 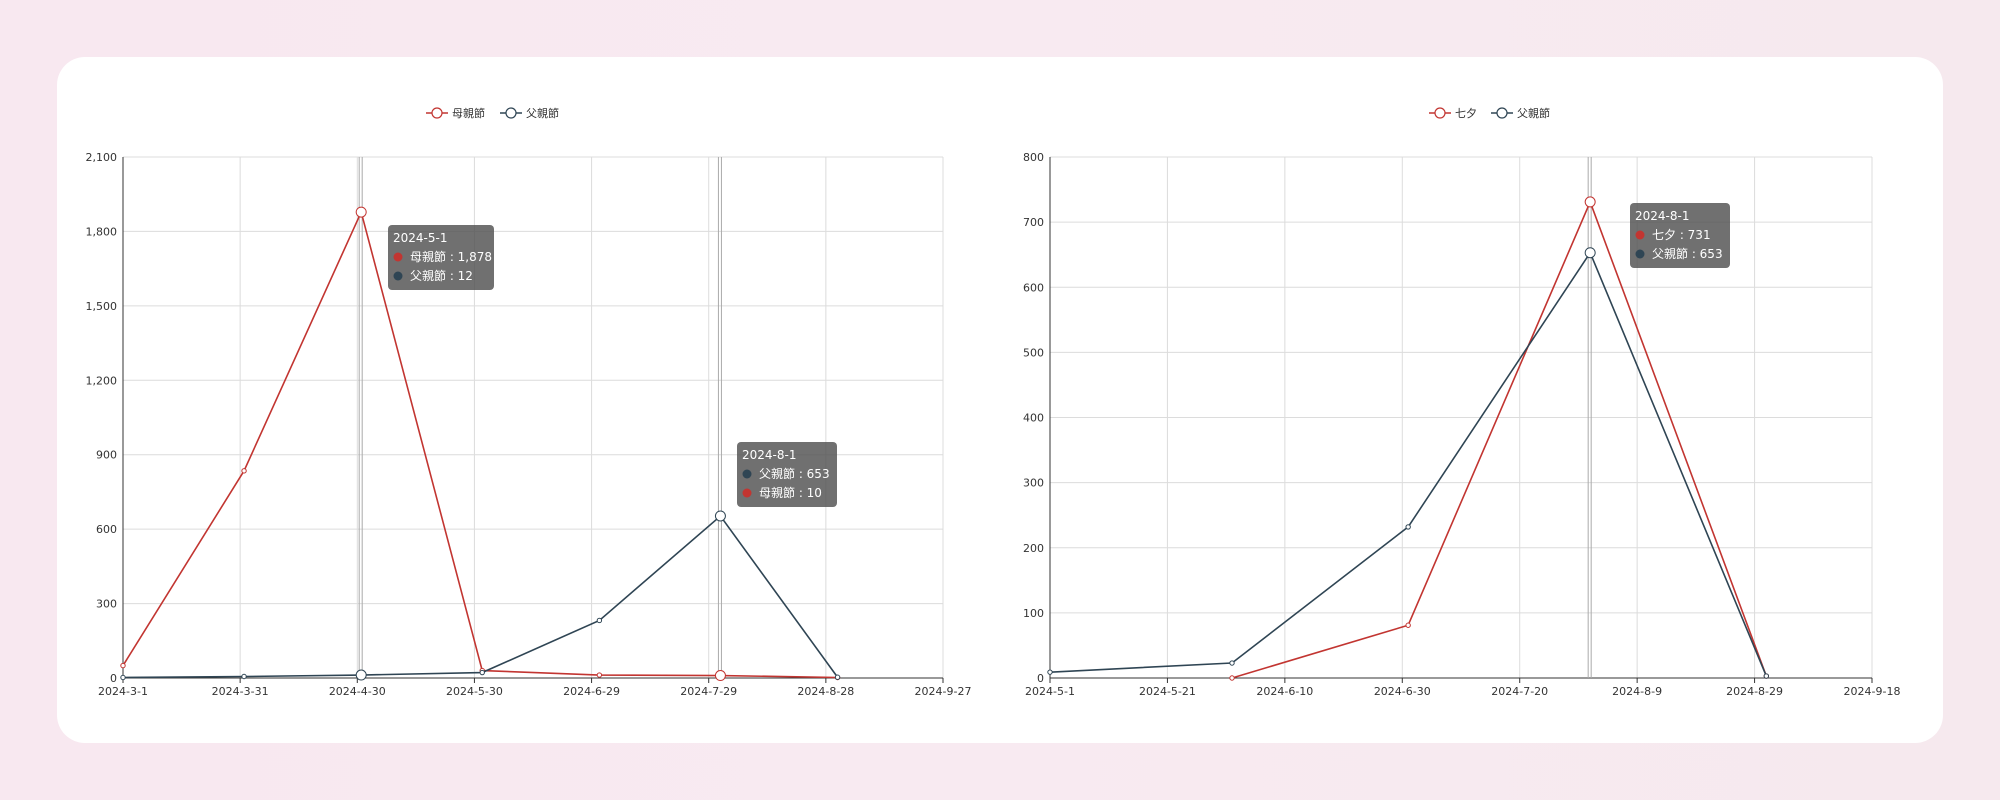 I want to click on x-tick-label: 2024-7-20, so click(x=1519, y=691).